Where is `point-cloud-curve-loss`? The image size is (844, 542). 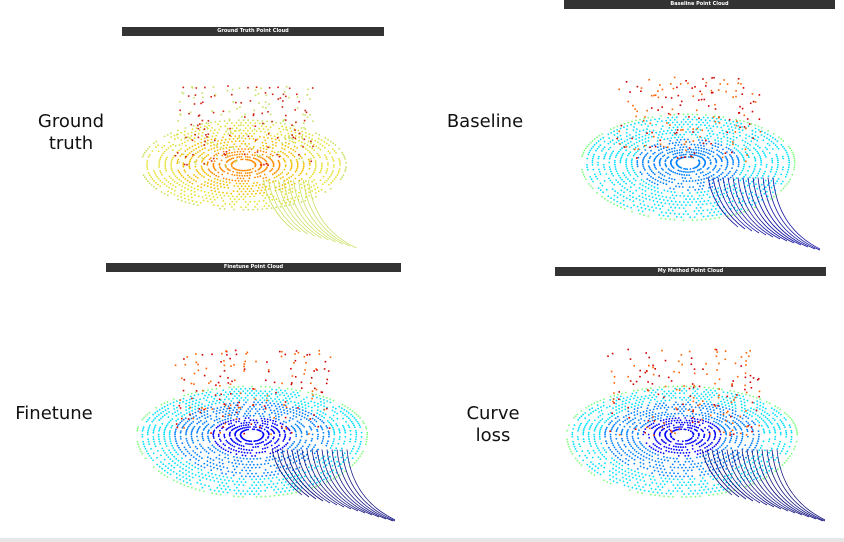
point-cloud-curve-loss is located at coordinates (695, 434).